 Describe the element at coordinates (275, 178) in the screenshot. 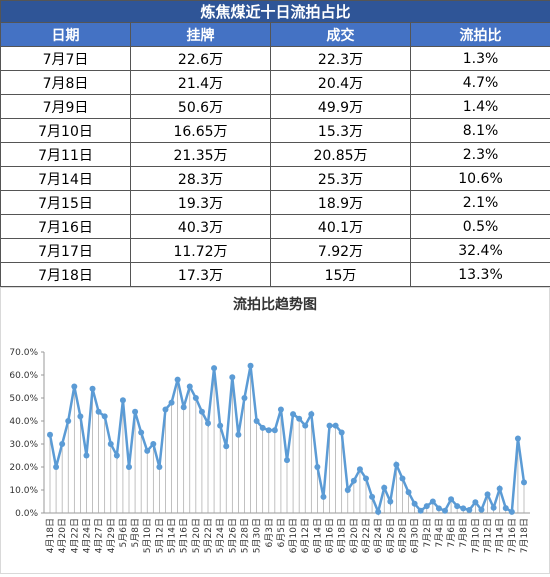

I see `table-row: 7月14日 28.3万 25.3万 10.6%` at that location.